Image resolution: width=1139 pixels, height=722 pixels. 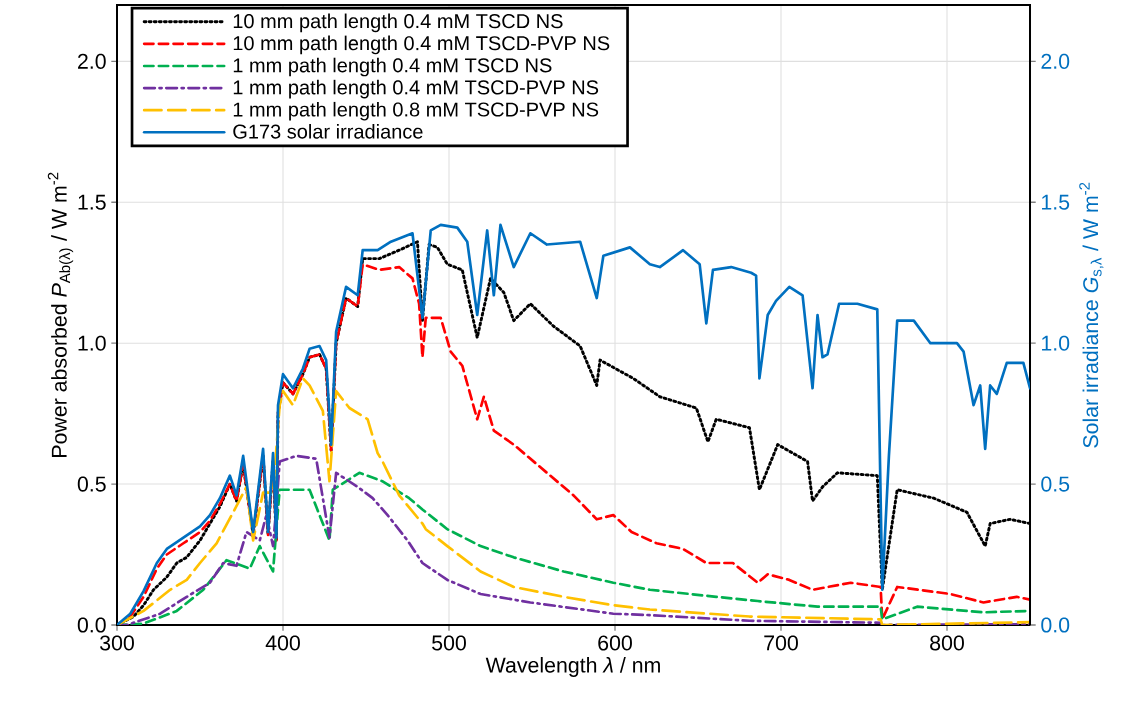 What do you see at coordinates (1056, 202) in the screenshot?
I see `y2-tick-label: 1.5` at bounding box center [1056, 202].